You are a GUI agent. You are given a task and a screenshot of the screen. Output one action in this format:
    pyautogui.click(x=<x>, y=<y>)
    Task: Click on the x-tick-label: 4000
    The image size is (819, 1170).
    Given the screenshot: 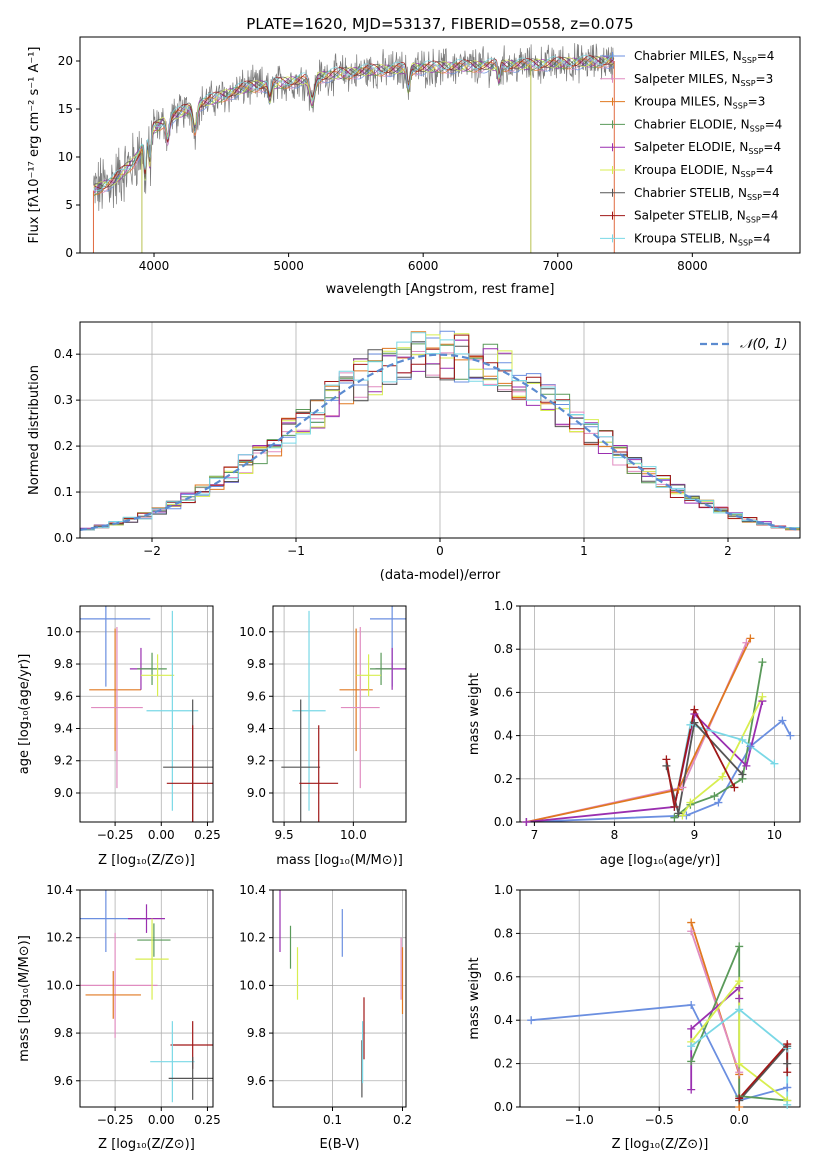 What is the action you would take?
    pyautogui.click(x=154, y=266)
    